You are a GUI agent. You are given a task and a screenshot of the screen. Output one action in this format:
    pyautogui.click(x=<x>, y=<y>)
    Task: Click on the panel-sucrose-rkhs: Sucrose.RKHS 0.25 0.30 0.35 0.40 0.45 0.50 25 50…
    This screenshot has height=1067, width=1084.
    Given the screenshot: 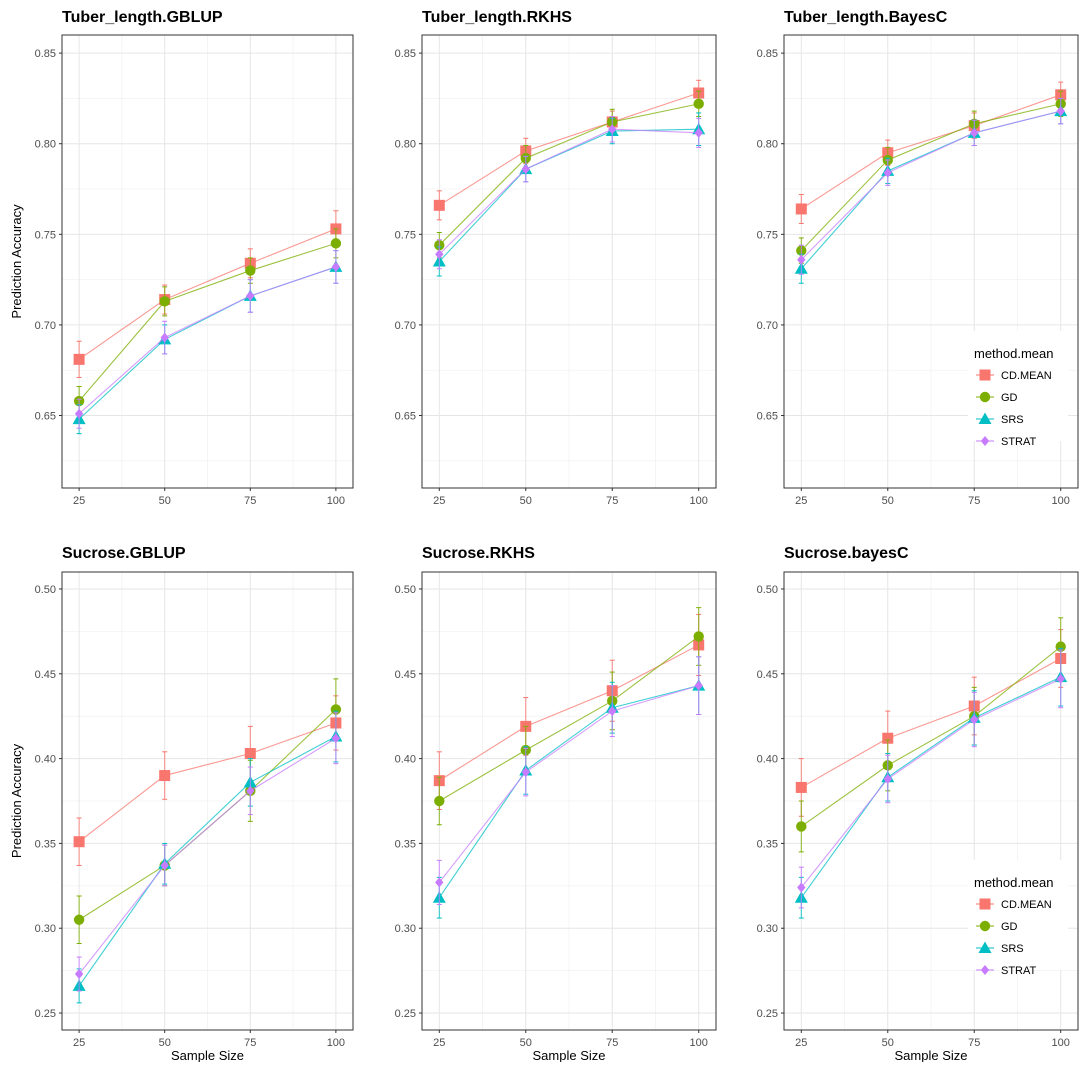 What is the action you would take?
    pyautogui.click(x=556, y=804)
    